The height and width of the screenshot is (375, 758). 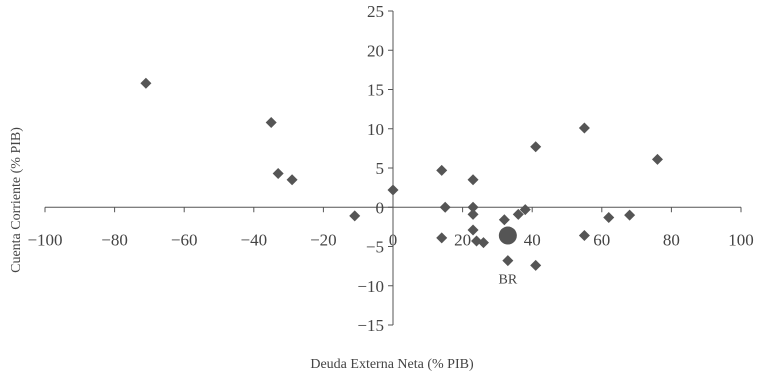 I want to click on x-tick-label: 100, so click(x=741, y=239).